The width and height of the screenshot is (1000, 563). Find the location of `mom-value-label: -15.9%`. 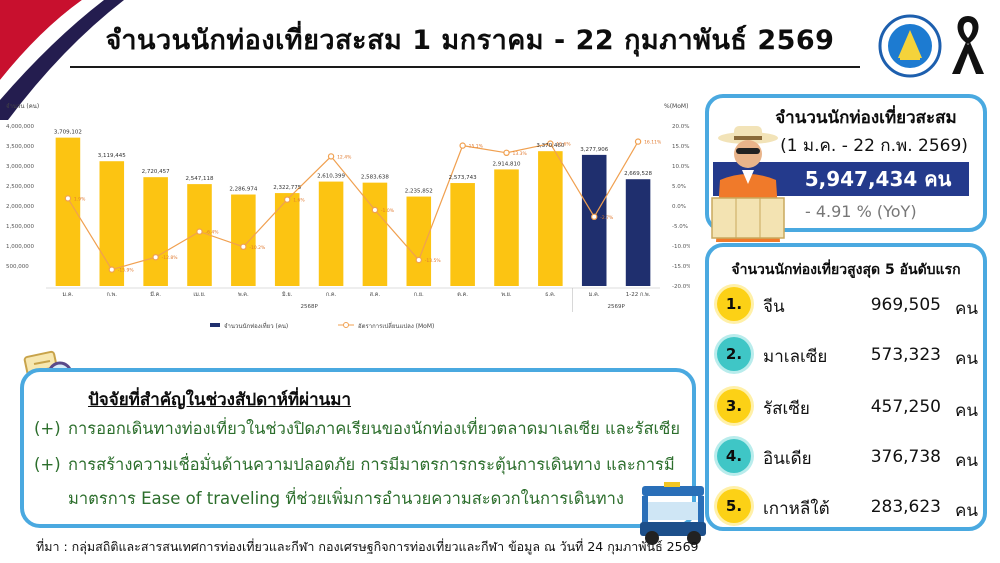

mom-value-label: -15.9% is located at coordinates (126, 271).